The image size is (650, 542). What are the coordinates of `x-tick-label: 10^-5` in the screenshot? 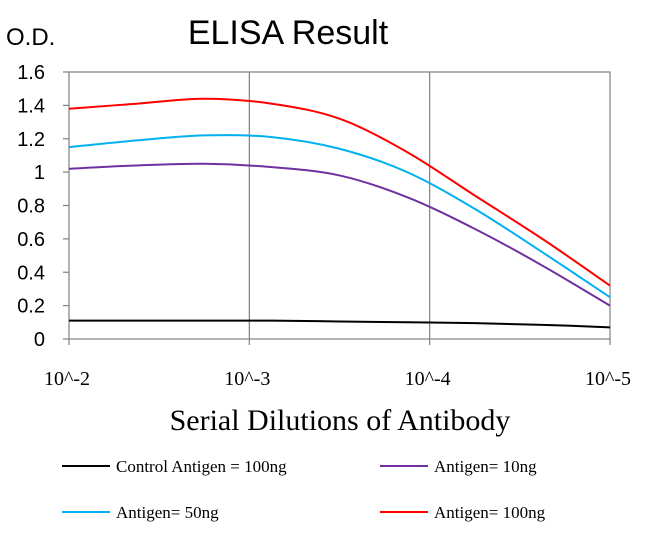 It's located at (608, 379).